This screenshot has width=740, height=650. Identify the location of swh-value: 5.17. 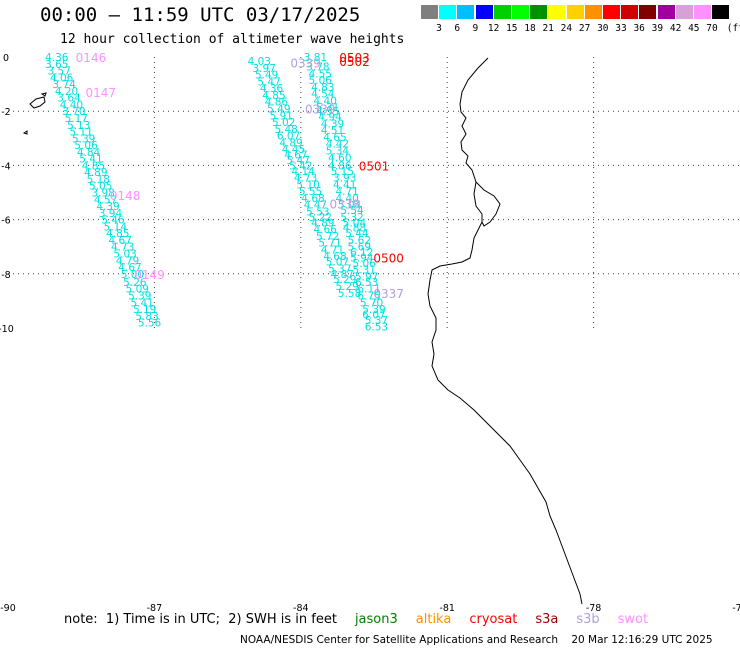
(76, 119).